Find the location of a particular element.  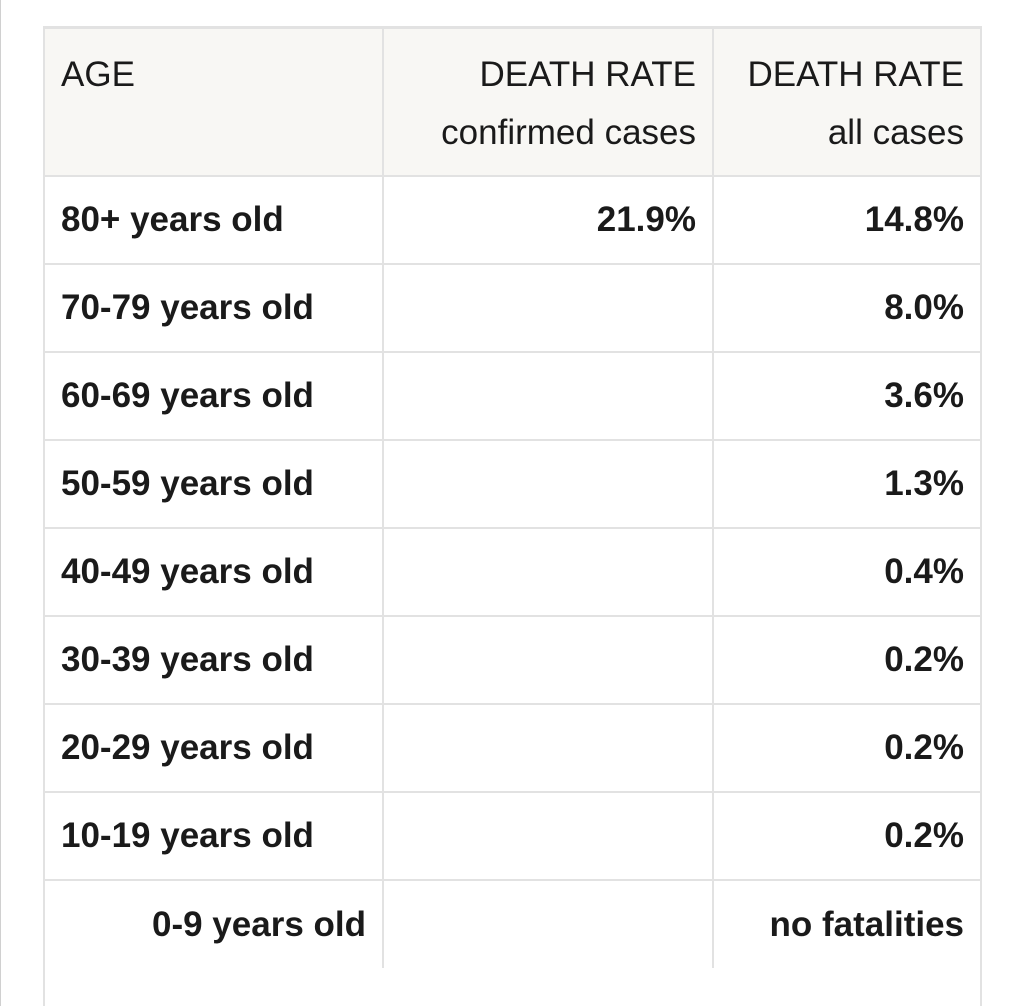

age-cell: 50-59 years old is located at coordinates (214, 484).